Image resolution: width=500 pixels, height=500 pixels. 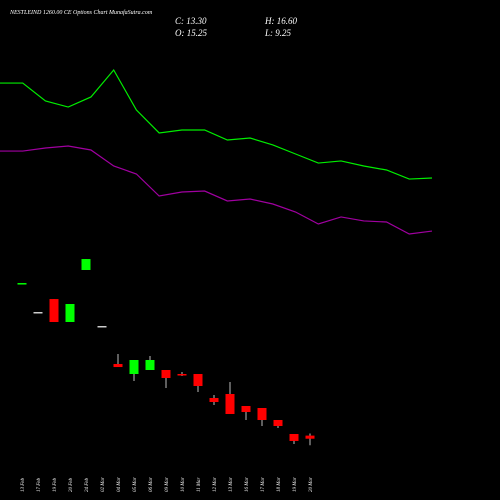 I want to click on x-tick-label: 20 Mar, so click(x=311, y=484).